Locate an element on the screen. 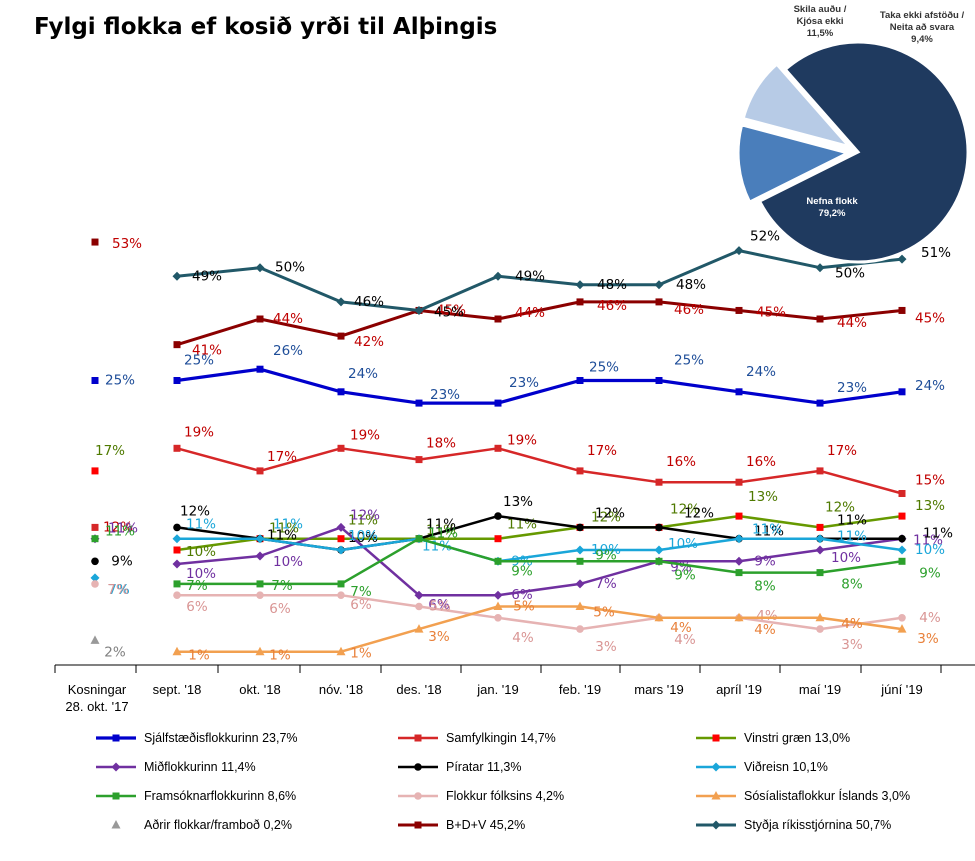 This screenshot has width=975, height=861. x-tick-label: júní '19 is located at coordinates (901, 689).